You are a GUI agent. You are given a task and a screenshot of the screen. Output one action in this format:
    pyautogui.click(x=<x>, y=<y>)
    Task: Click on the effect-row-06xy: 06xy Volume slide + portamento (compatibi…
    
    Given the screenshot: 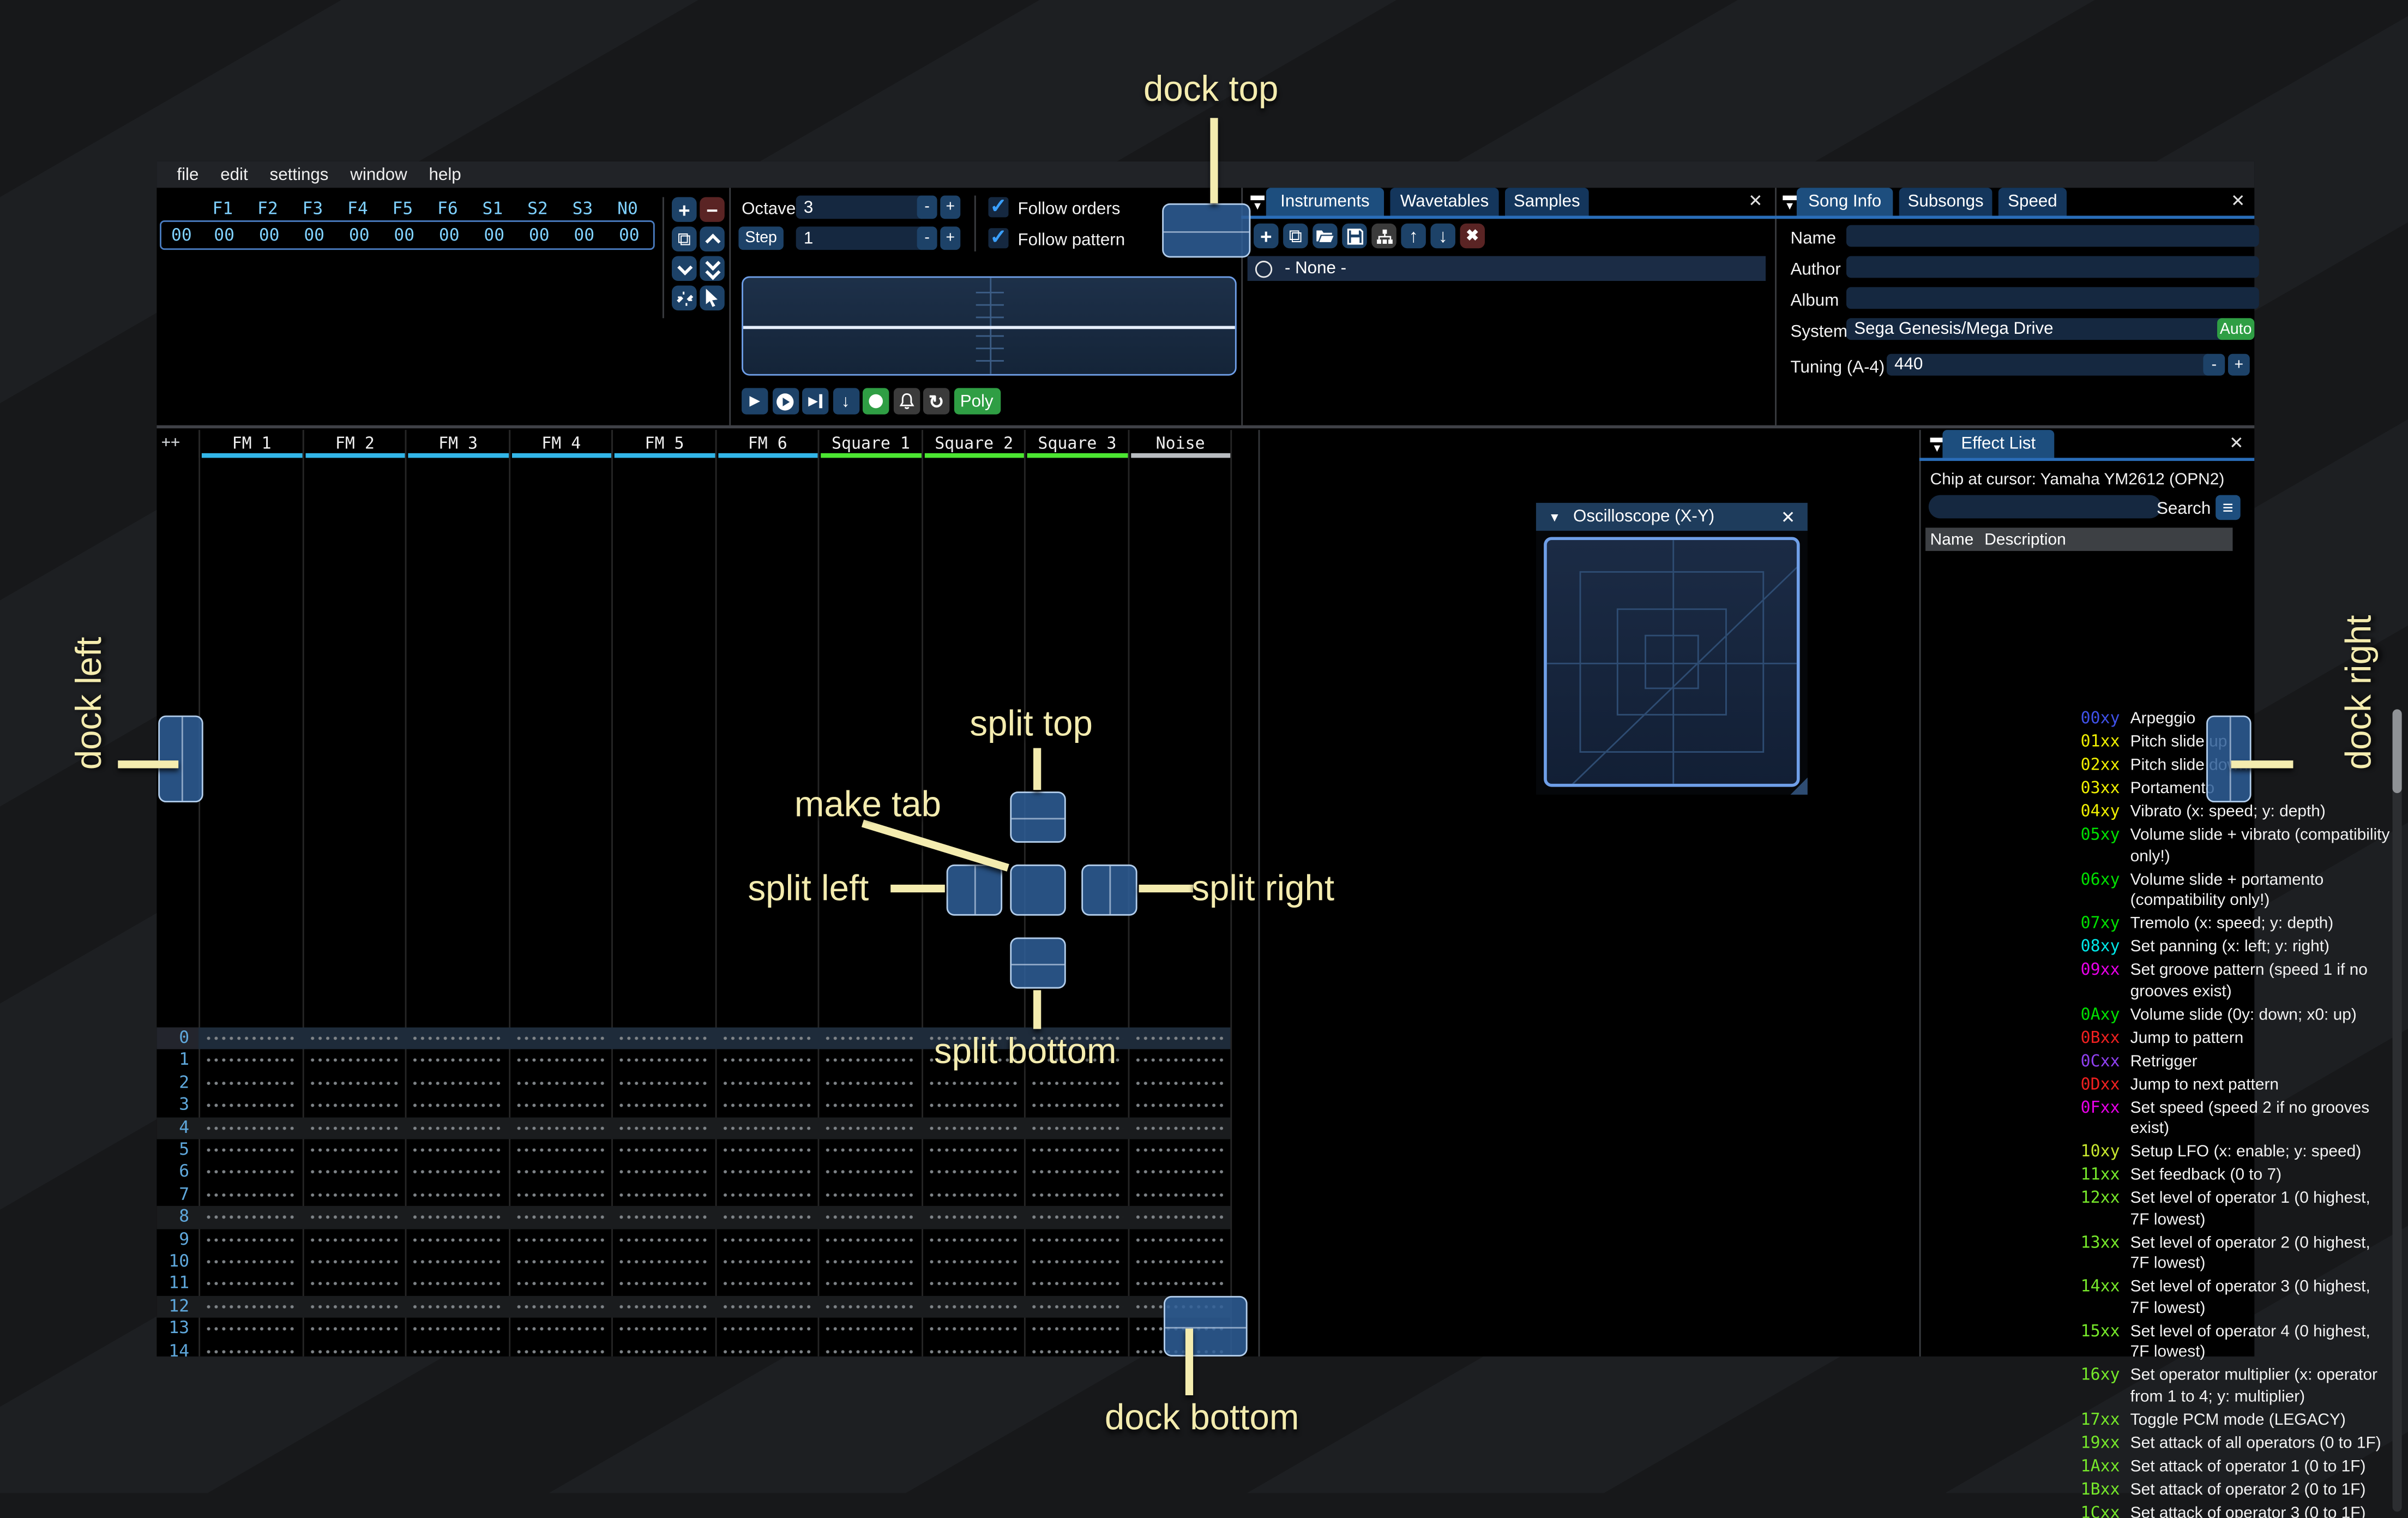 What is the action you would take?
    pyautogui.click(x=2239, y=891)
    